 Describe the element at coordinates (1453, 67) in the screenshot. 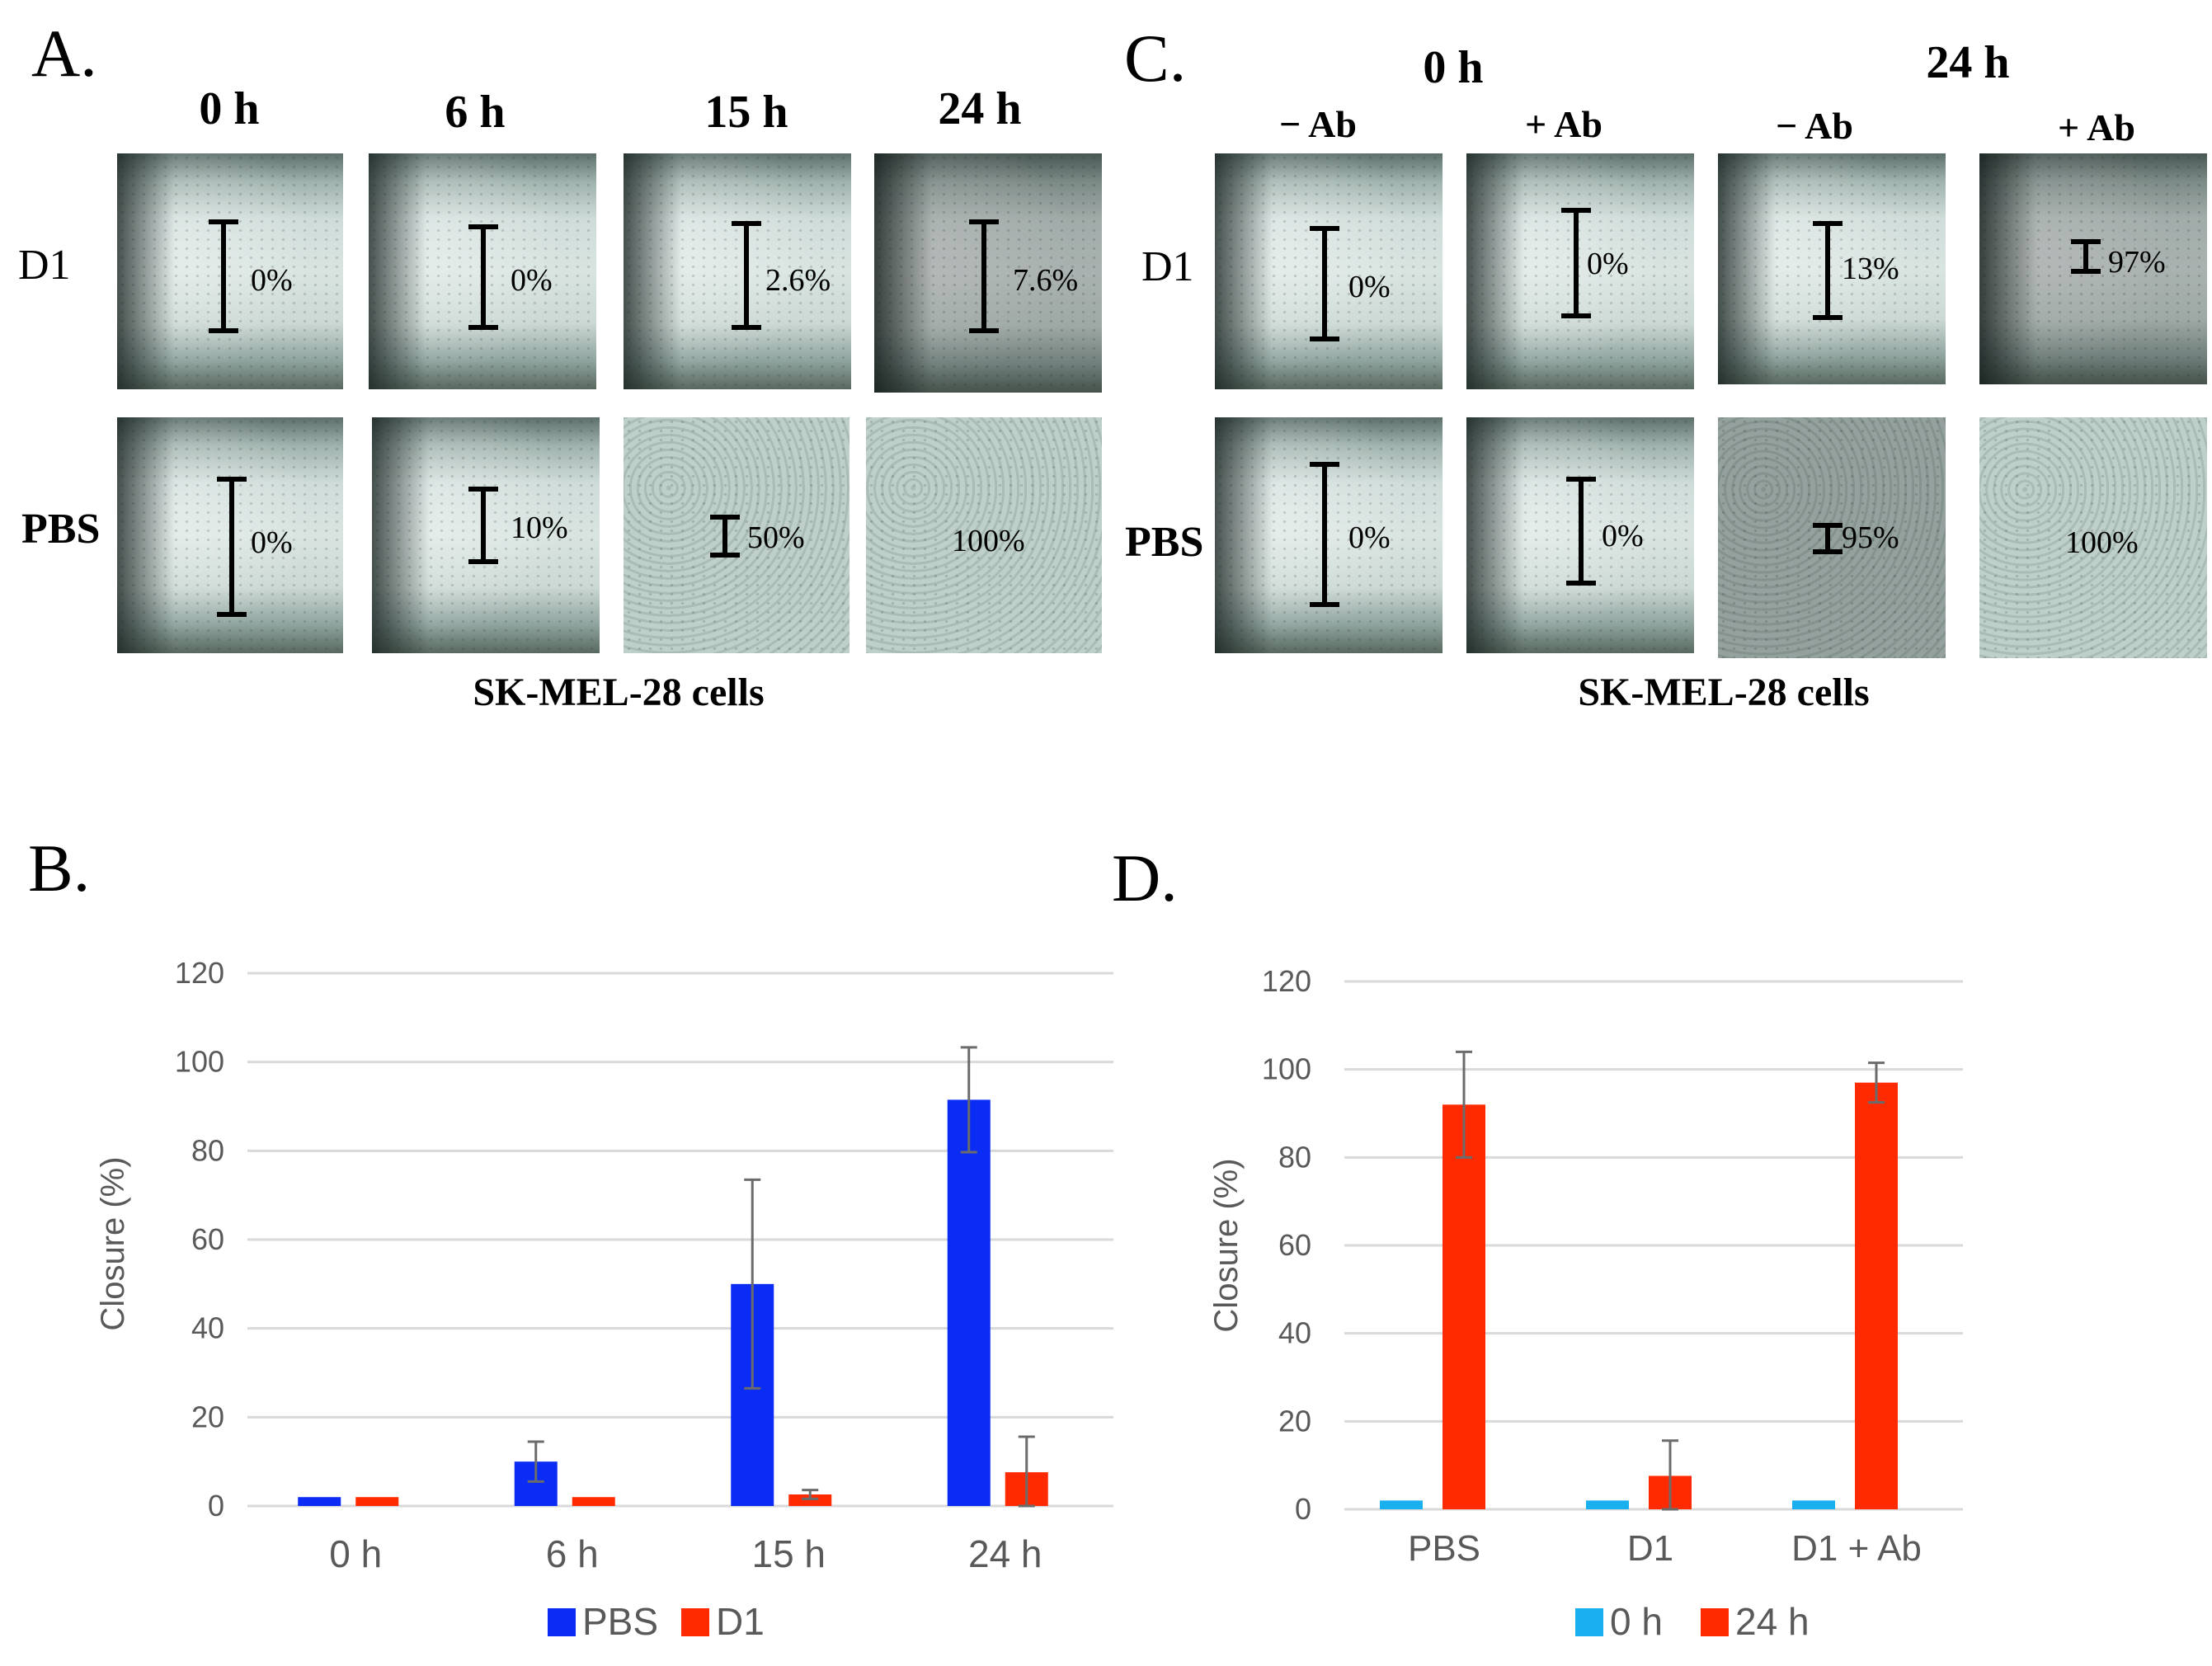

I see `panel-c-header-0h: 0 h` at that location.